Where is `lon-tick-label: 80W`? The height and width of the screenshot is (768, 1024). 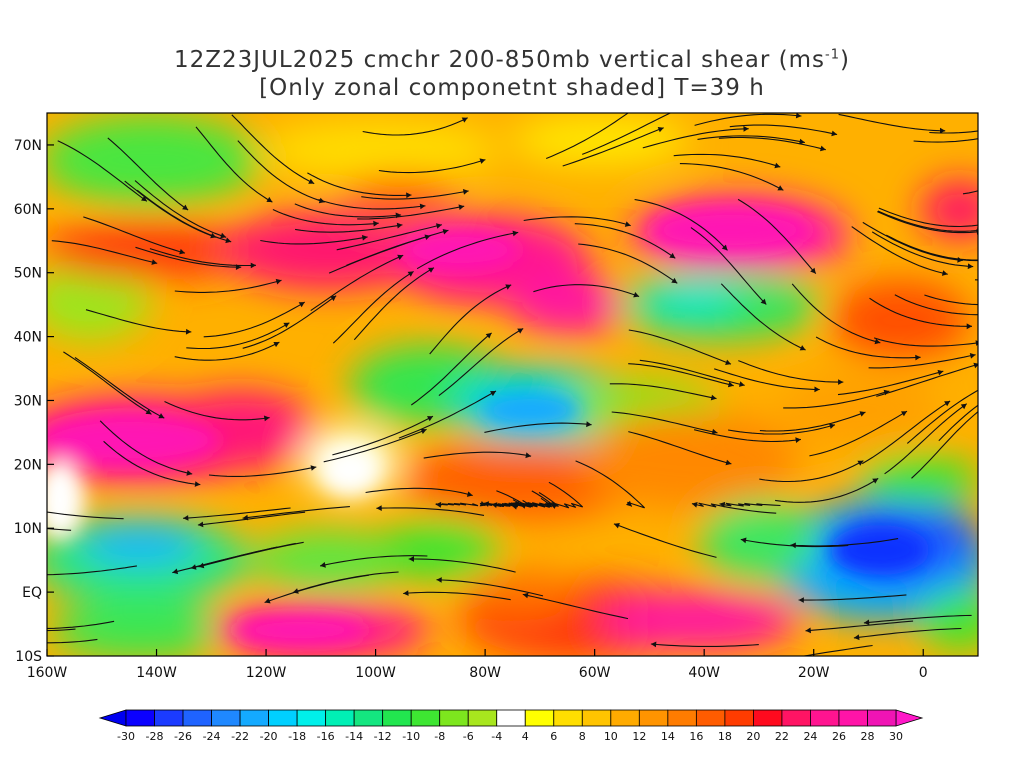
lon-tick-label: 80W is located at coordinates (485, 673).